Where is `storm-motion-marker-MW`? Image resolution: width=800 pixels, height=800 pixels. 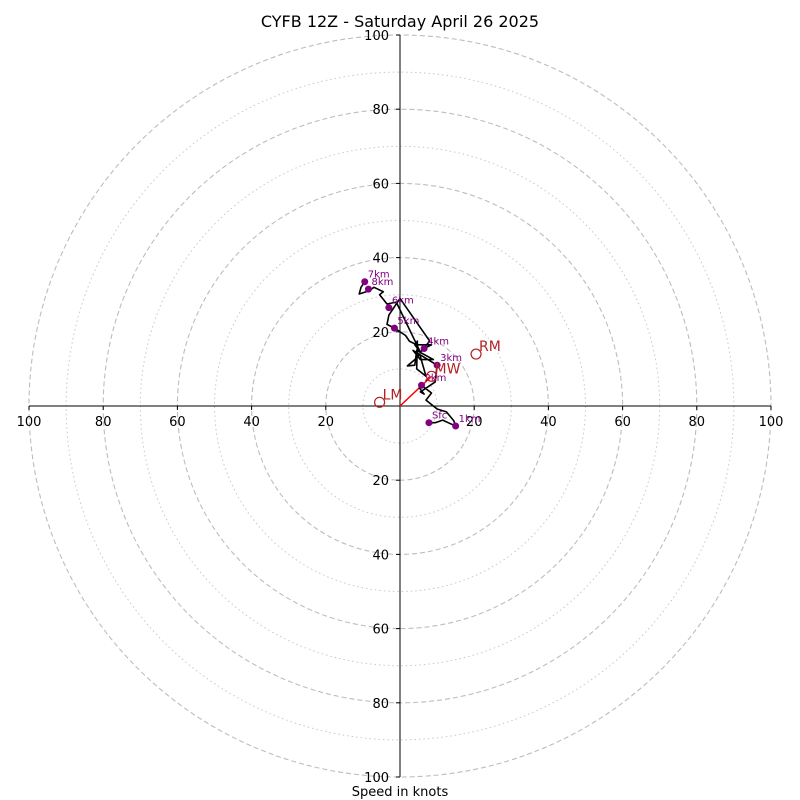 storm-motion-marker-MW is located at coordinates (431, 376).